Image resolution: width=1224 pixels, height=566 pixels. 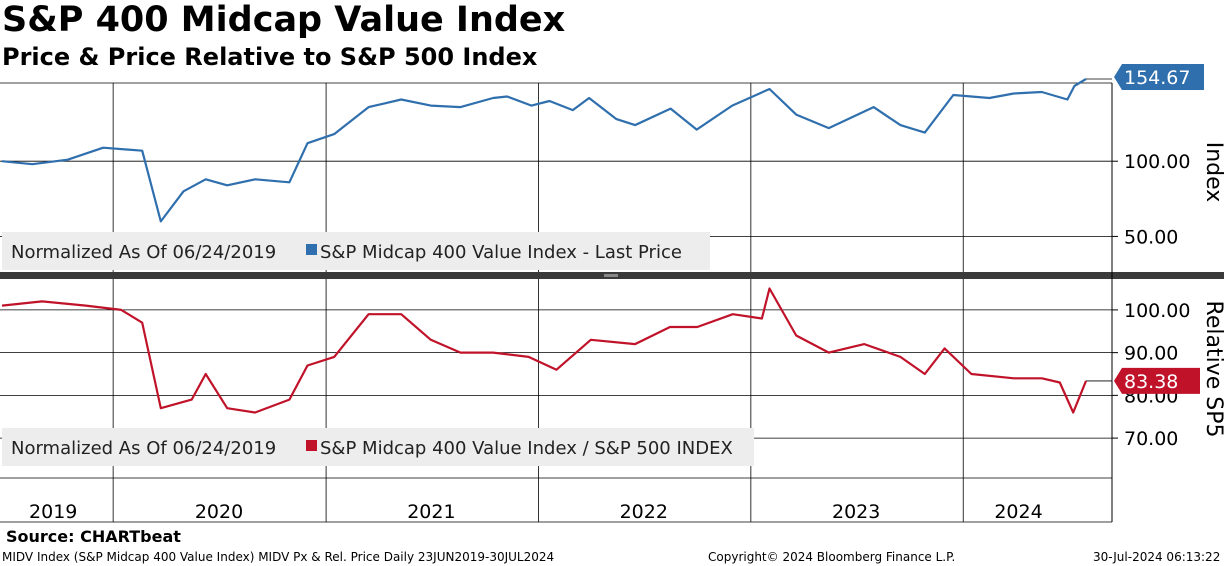 I want to click on y-tick-label: 90.00, so click(x=1151, y=354).